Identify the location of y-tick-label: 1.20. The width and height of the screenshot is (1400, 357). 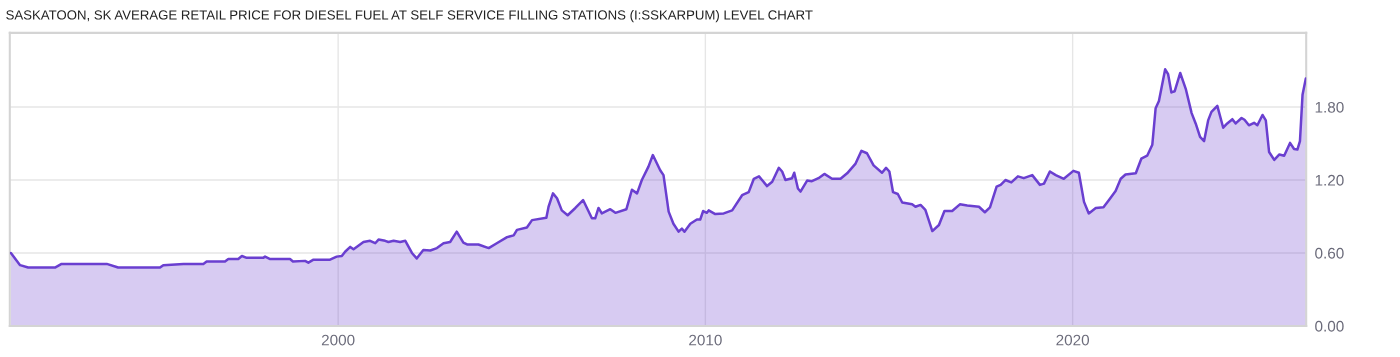
(1329, 180).